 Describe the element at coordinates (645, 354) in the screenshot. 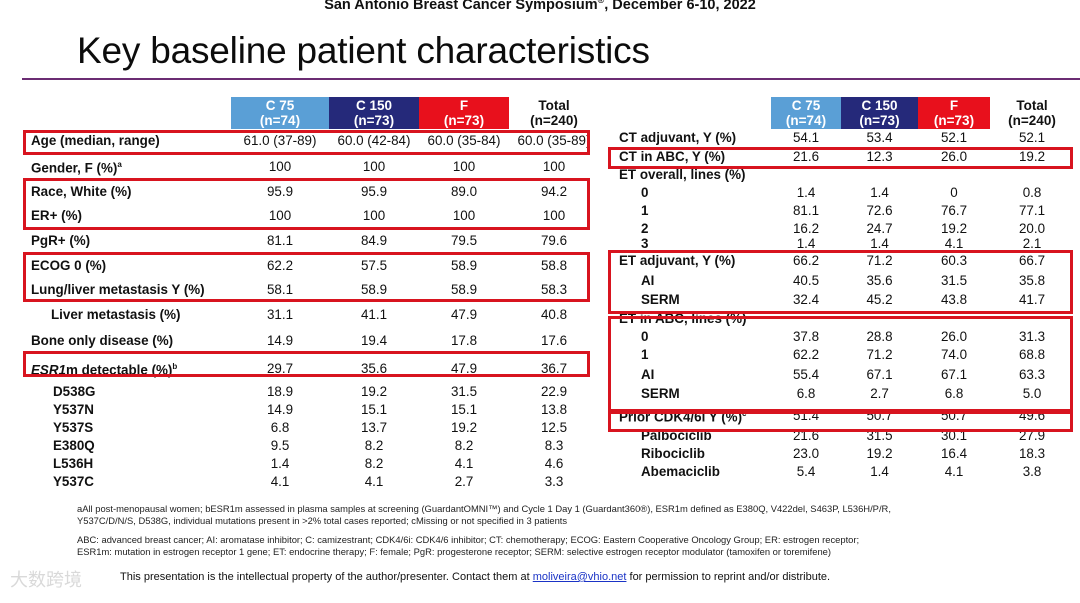

I see `row-label-text: 1` at that location.